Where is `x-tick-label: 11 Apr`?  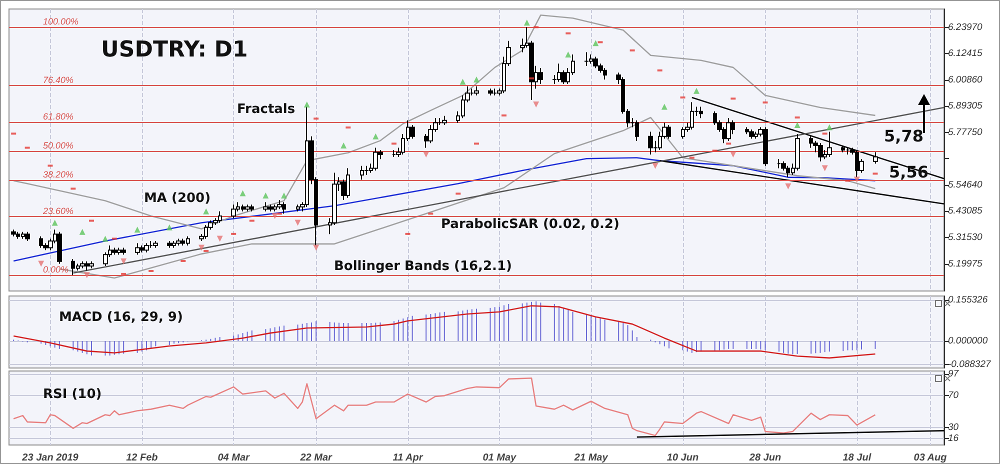
x-tick-label: 11 Apr is located at coordinates (408, 458).